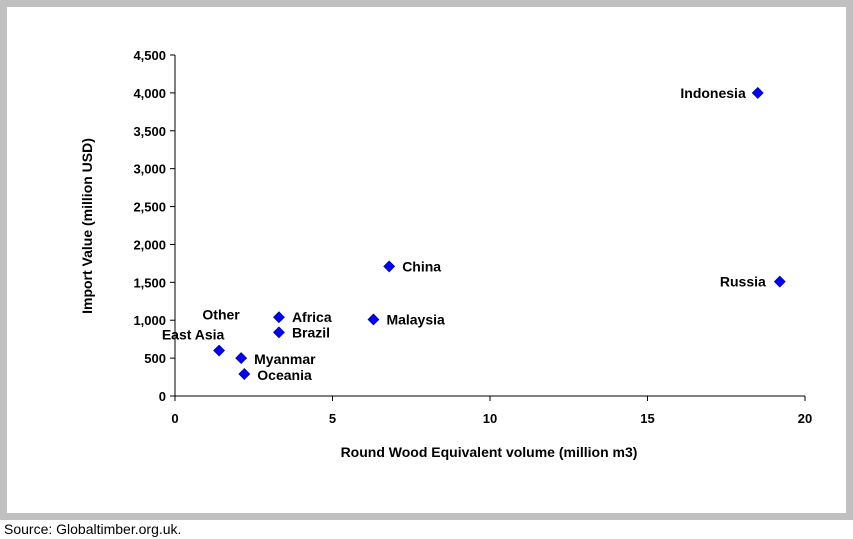  Describe the element at coordinates (193, 335) in the screenshot. I see `point-label: East Asia` at that location.